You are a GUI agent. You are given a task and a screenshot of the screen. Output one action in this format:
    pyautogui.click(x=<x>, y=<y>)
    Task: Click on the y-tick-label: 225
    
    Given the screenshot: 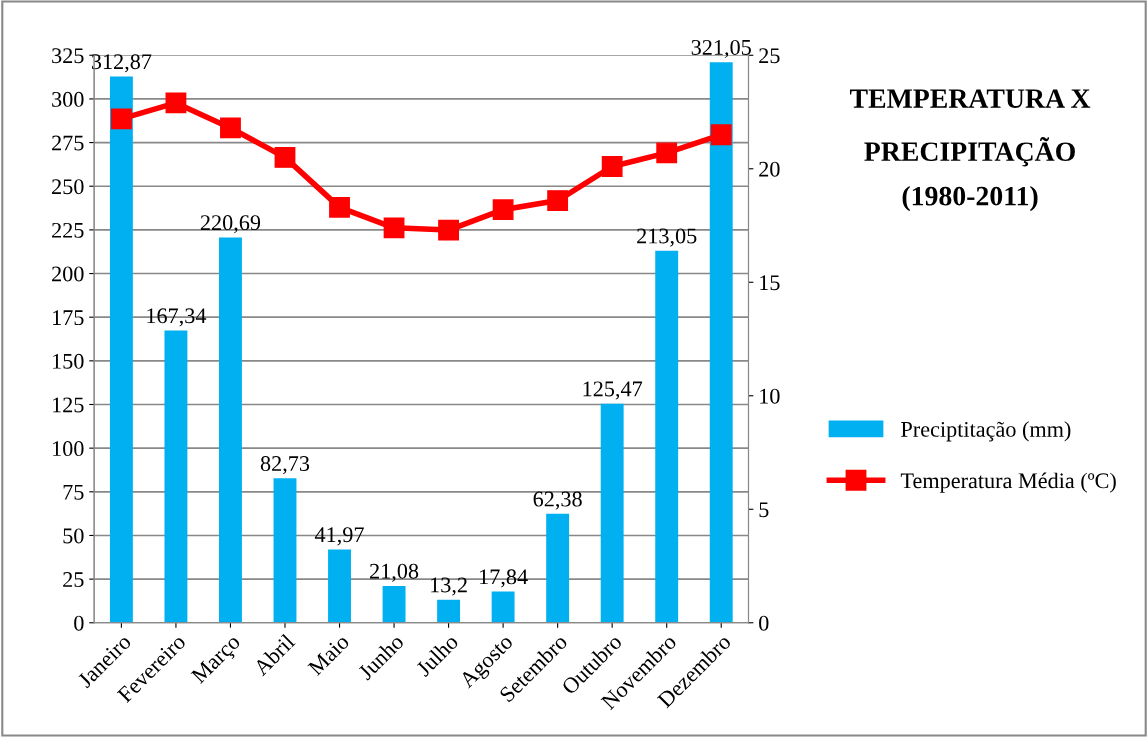 What is the action you would take?
    pyautogui.click(x=68, y=230)
    